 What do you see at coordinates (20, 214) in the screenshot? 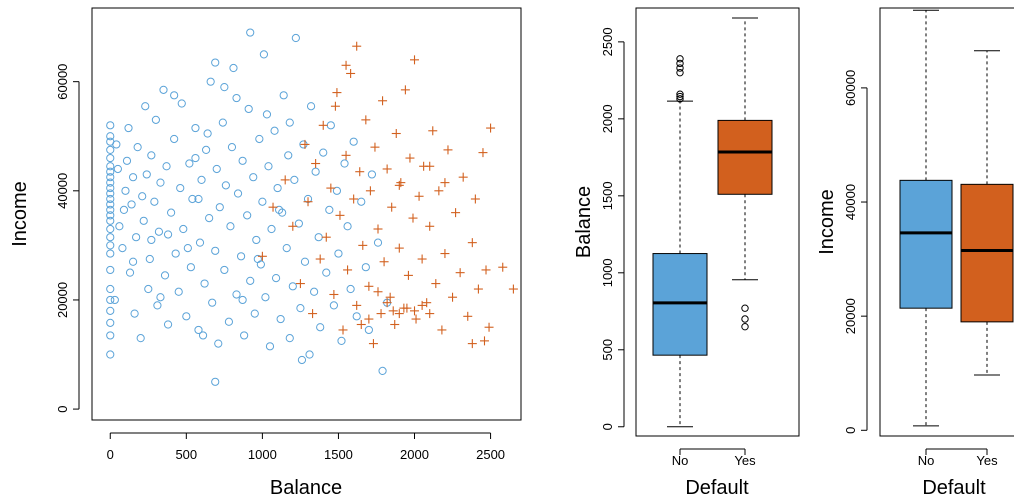
I see `scatter-y-axis-title: Income` at bounding box center [20, 214].